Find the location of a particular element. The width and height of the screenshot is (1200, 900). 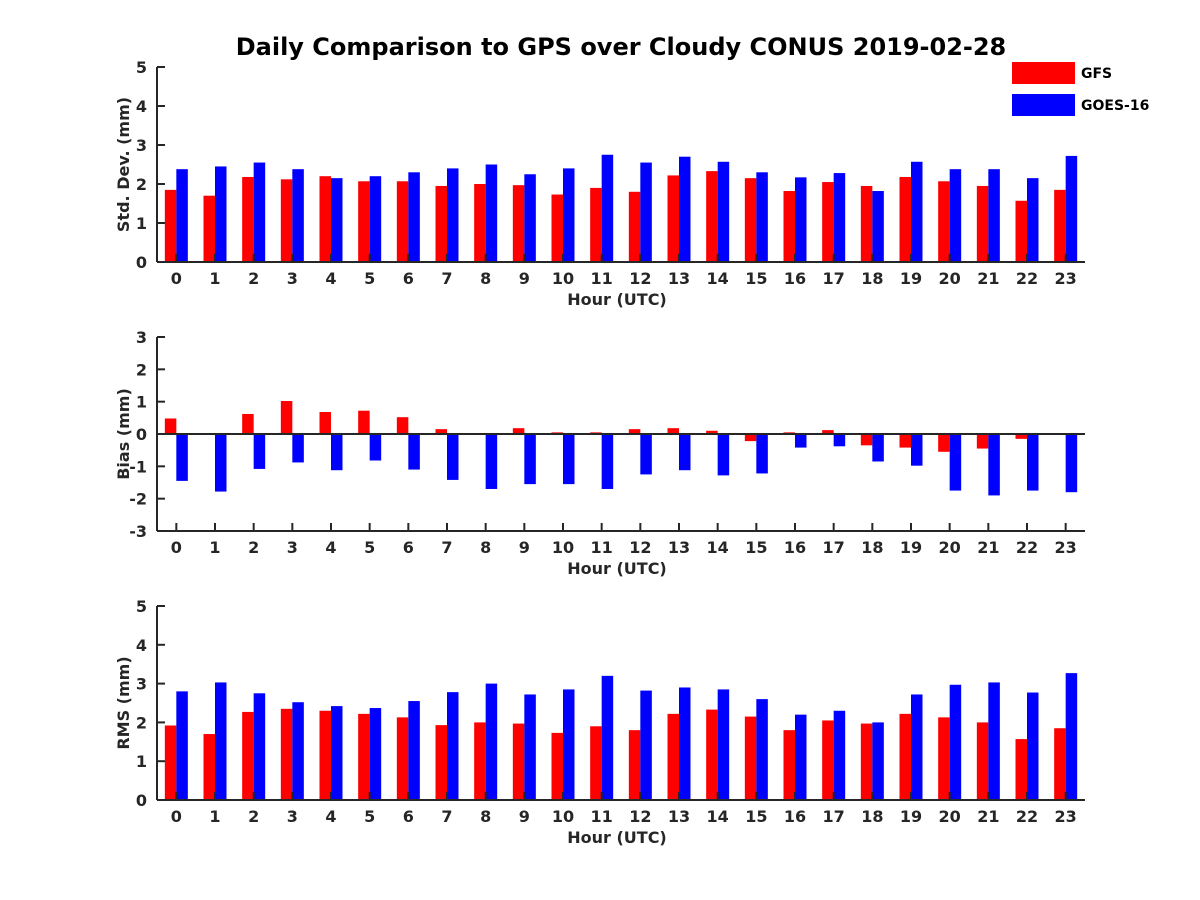

x-tick-label: 2 is located at coordinates (253, 816).